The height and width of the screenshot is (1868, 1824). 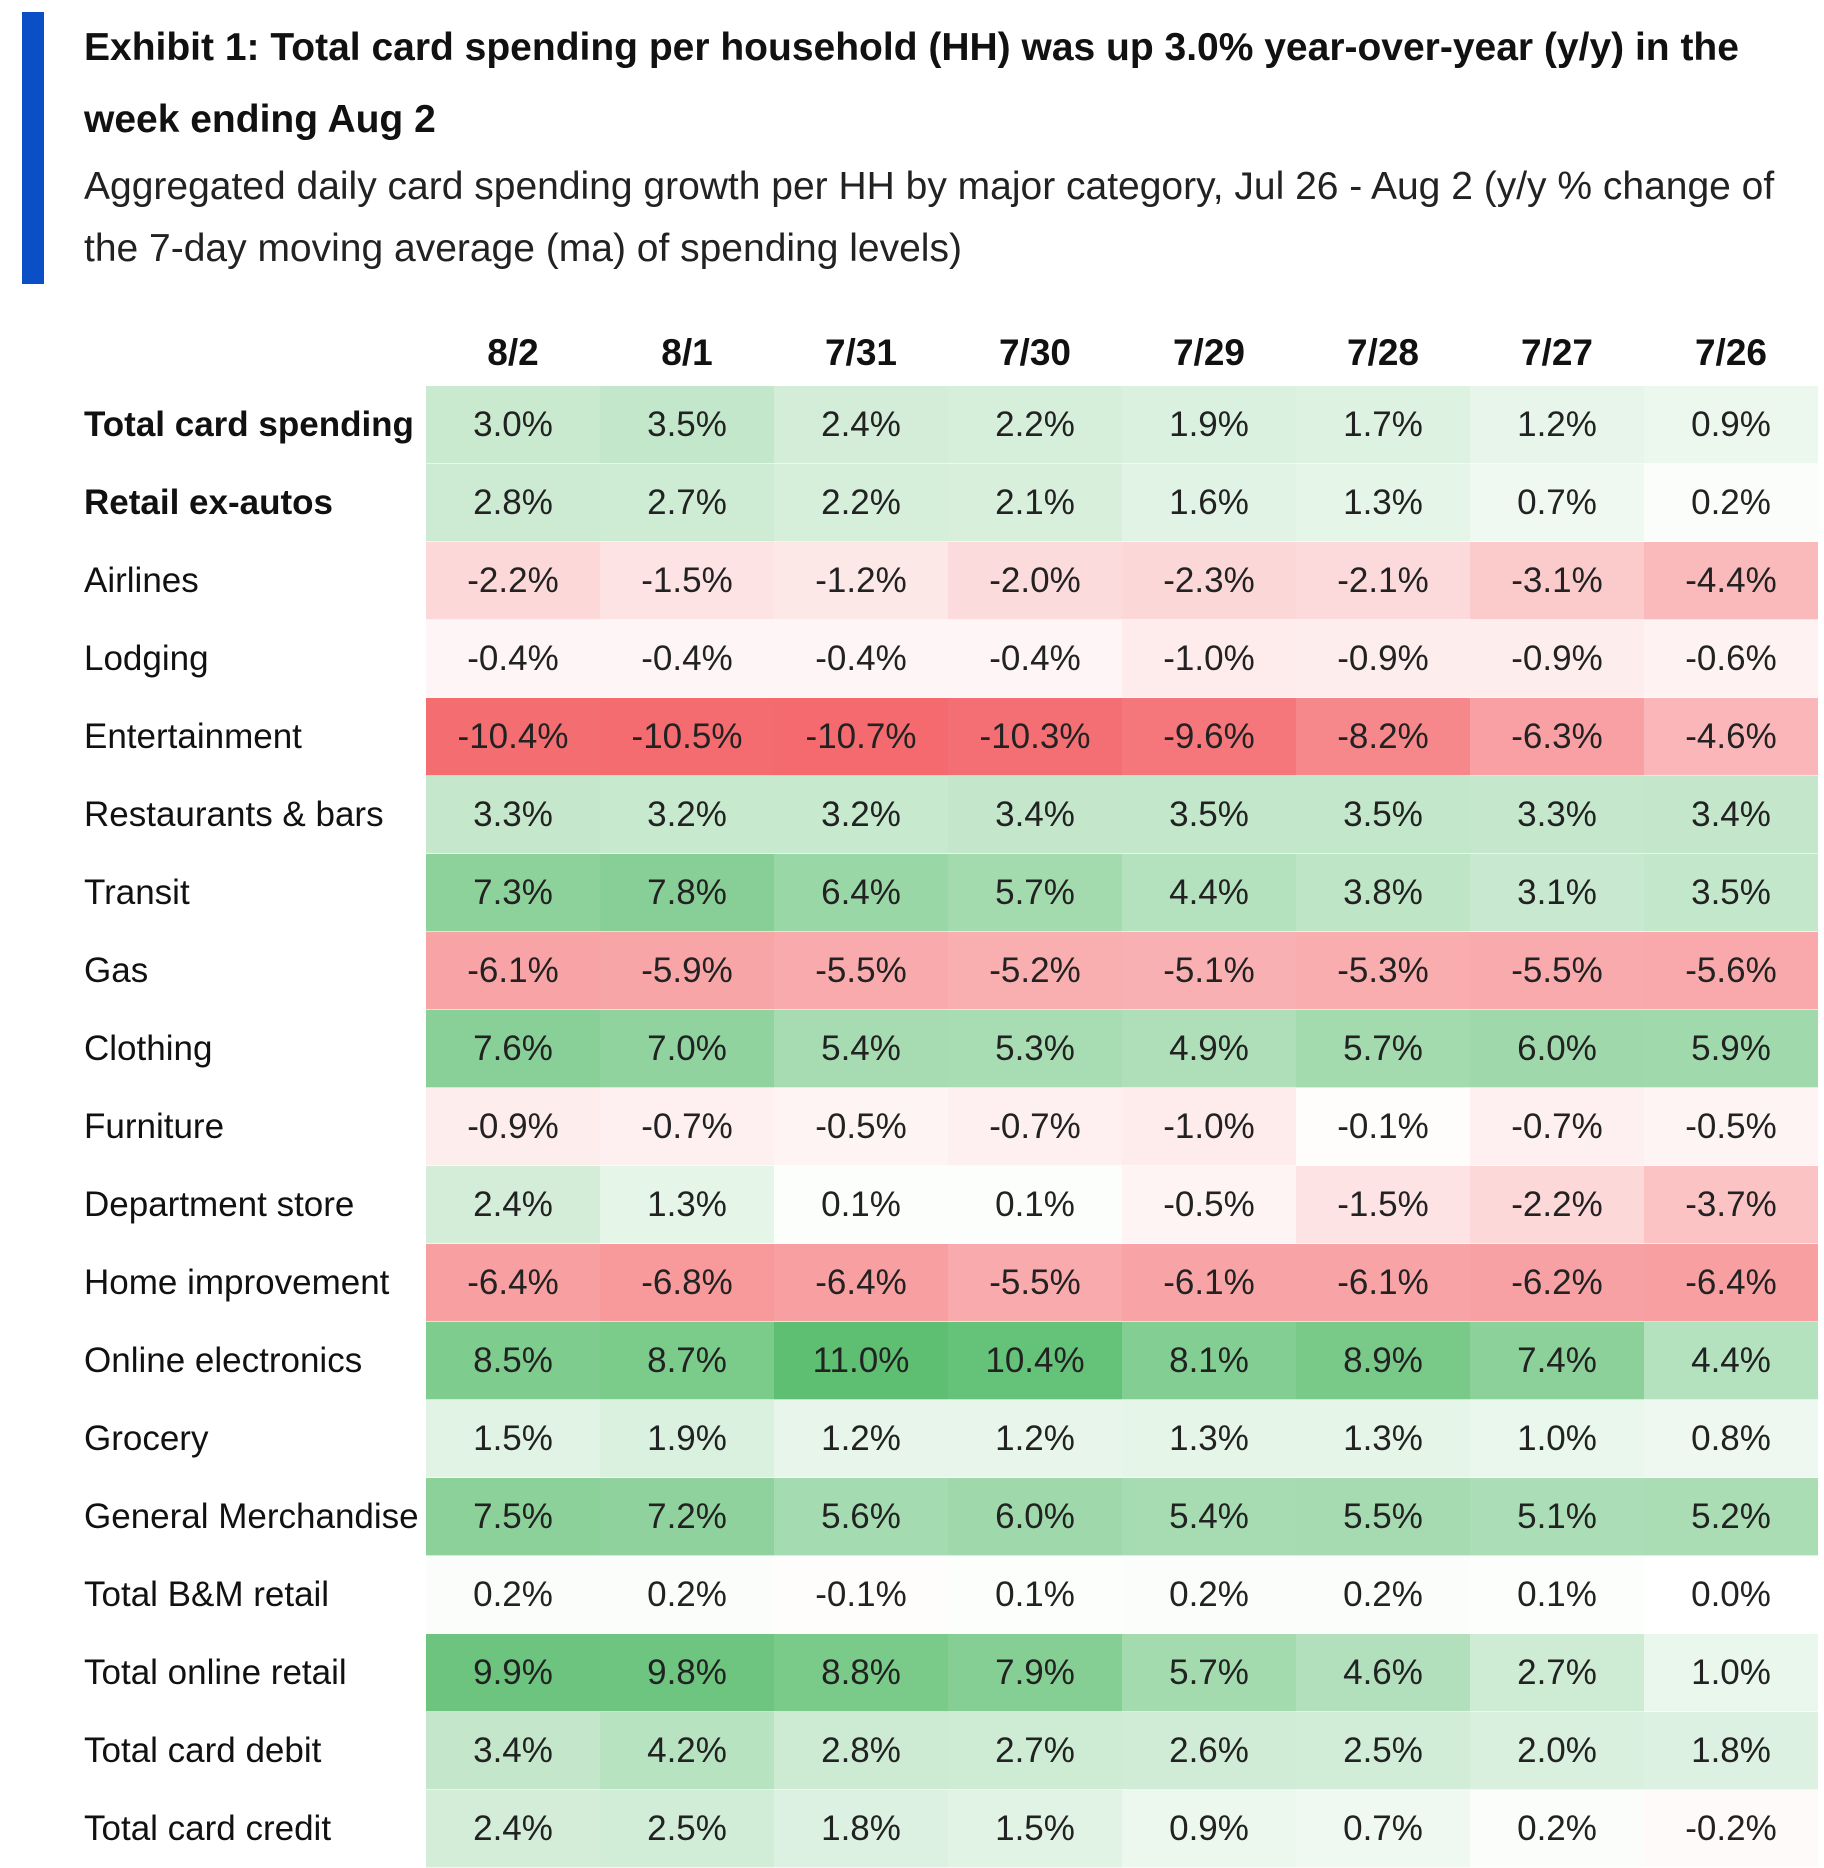 I want to click on heatmap-cell: -5.1%, so click(x=1209, y=970).